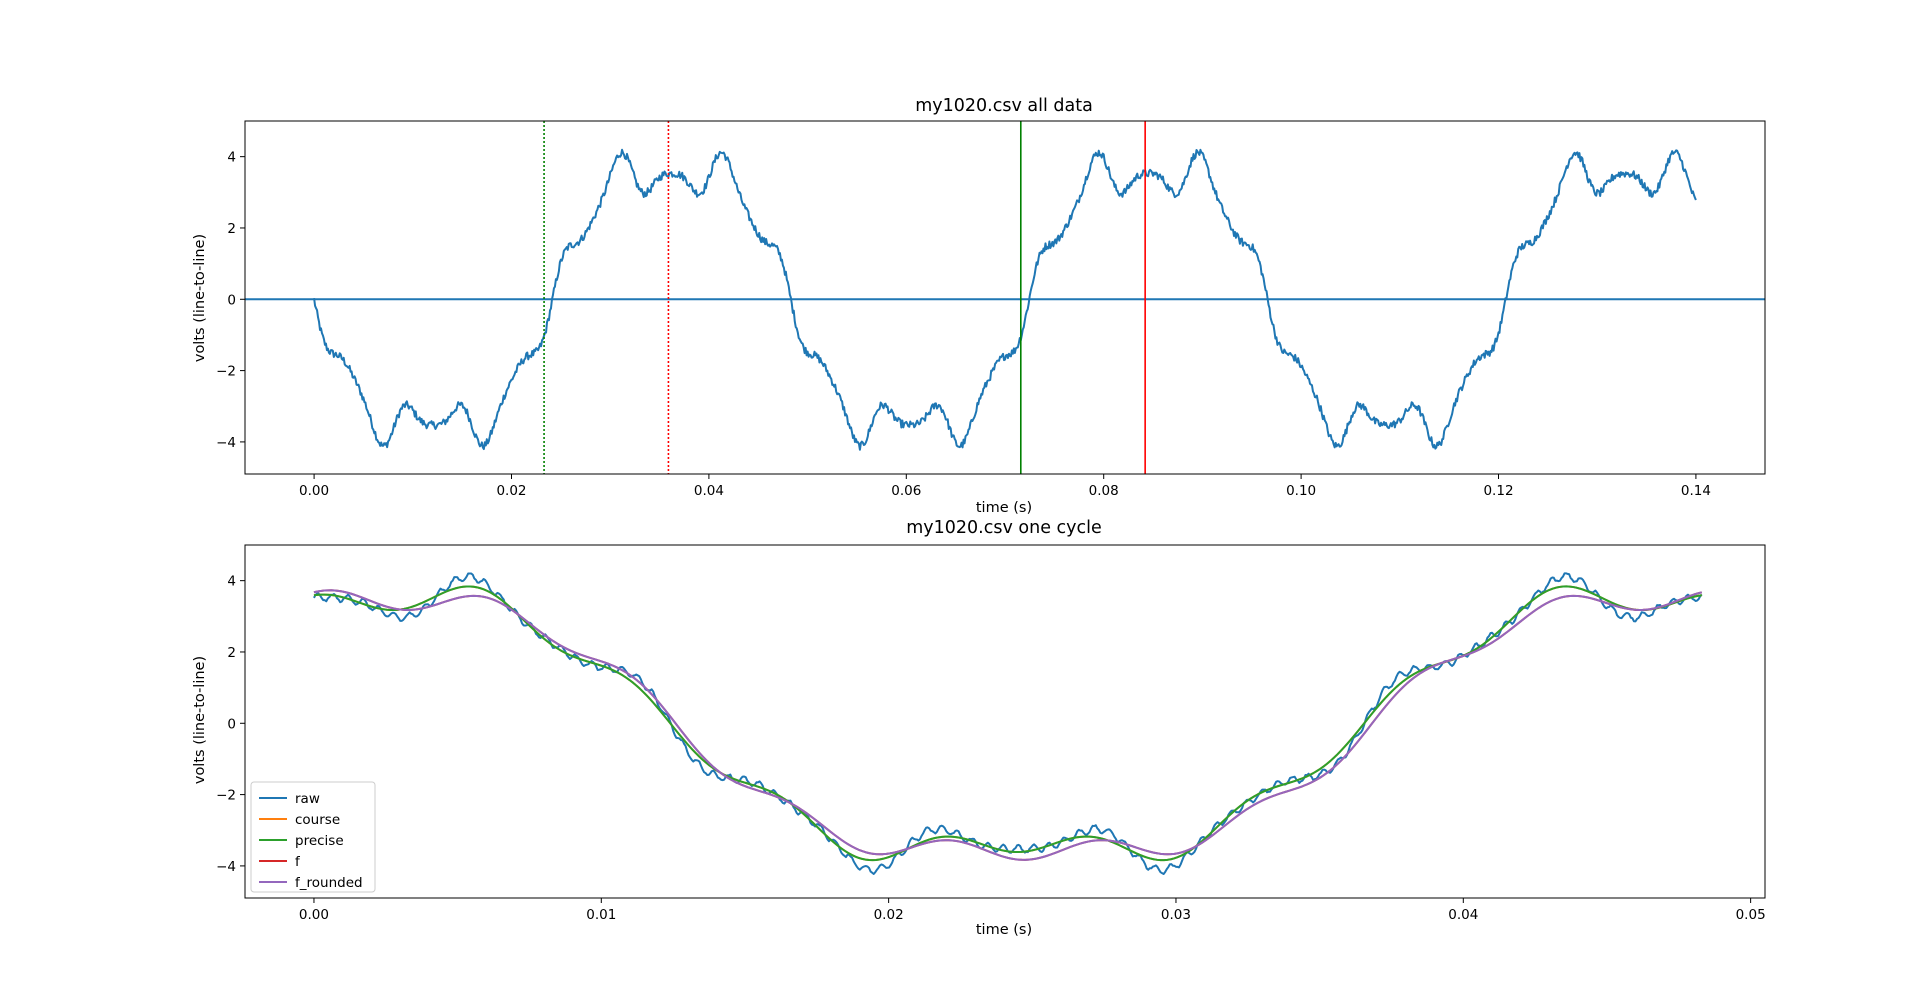  What do you see at coordinates (1301, 491) in the screenshot?
I see `x-tick-label: 0.10` at bounding box center [1301, 491].